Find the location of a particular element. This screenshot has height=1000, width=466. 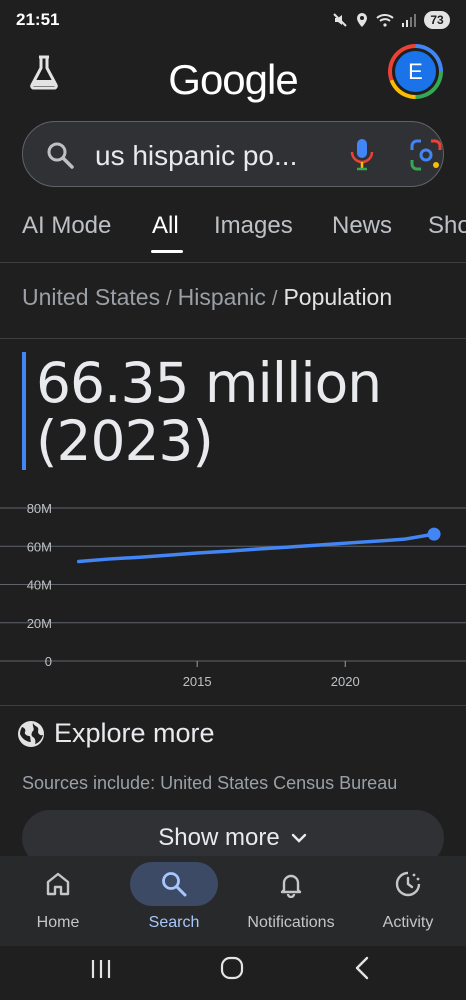

y-tick-label: 0 is located at coordinates (48, 661).